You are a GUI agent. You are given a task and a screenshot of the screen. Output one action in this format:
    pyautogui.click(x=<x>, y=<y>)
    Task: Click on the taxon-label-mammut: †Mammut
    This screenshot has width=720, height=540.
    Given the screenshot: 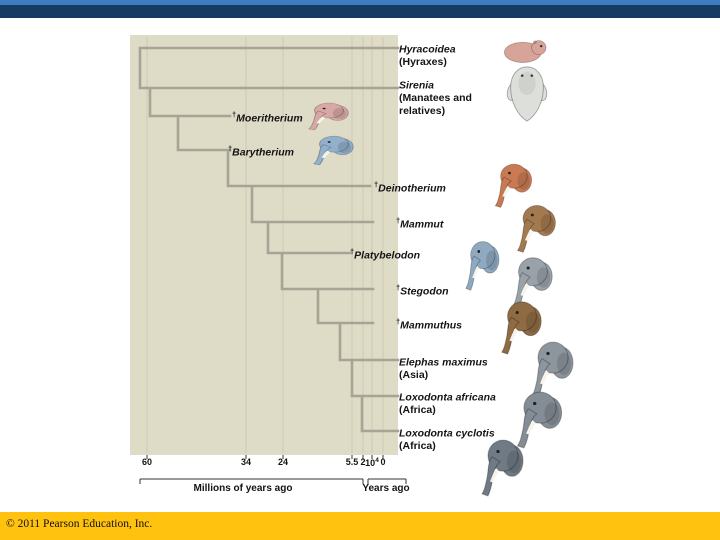 What is the action you would take?
    pyautogui.click(x=420, y=223)
    